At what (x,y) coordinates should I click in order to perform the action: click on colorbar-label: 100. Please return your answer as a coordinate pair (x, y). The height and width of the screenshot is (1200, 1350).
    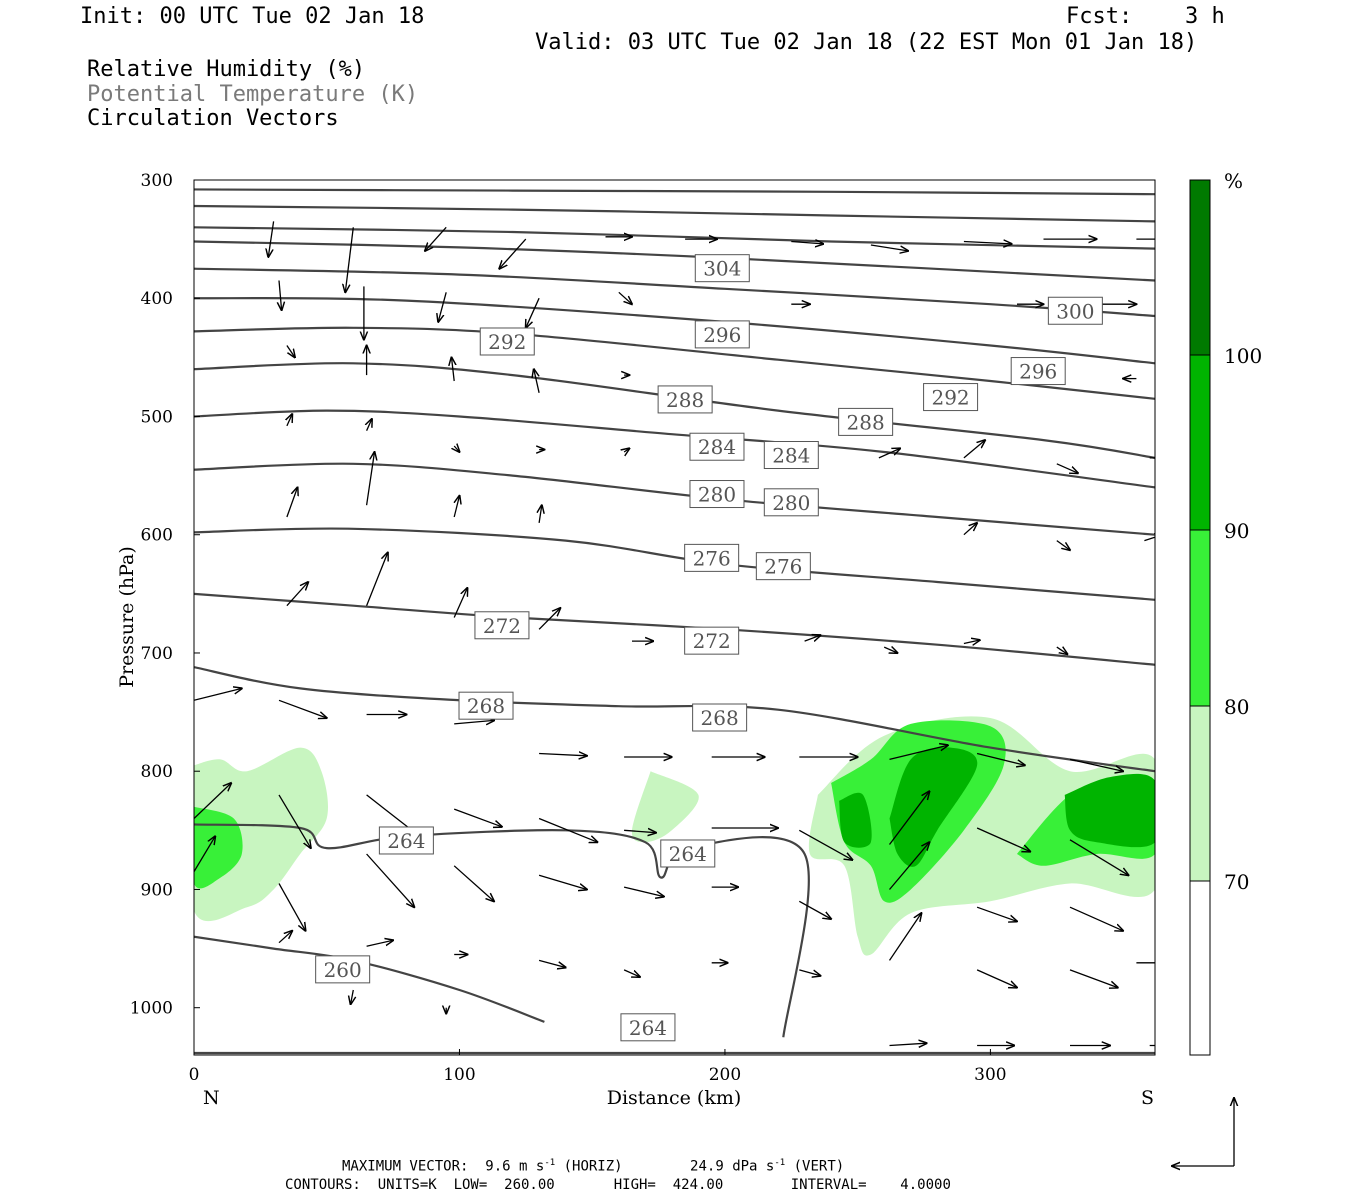
    Looking at the image, I should click on (1243, 356).